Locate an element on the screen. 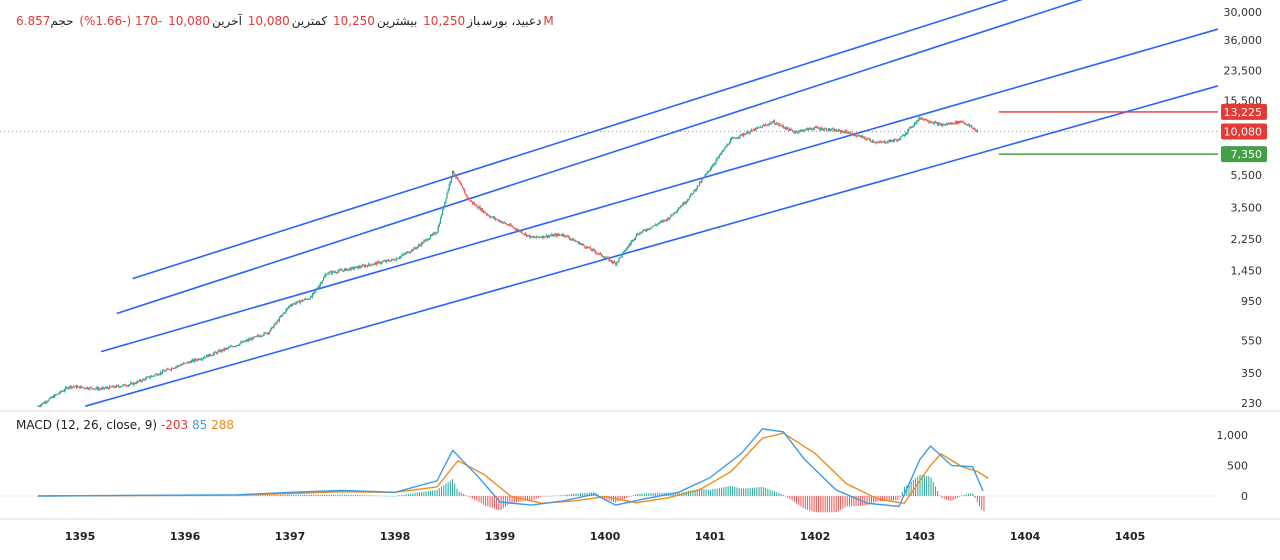 This screenshot has width=1280, height=560. price-tick-label: 30,000 is located at coordinates (1243, 12).